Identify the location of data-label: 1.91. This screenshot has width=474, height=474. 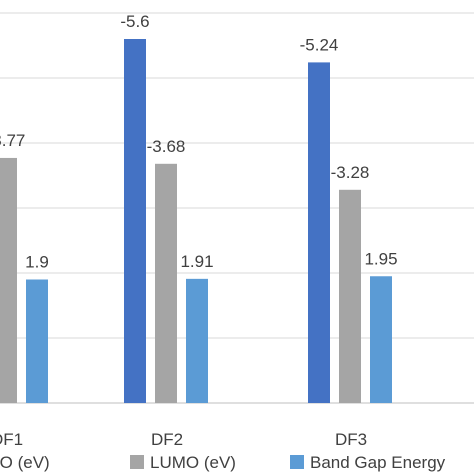
(196, 261).